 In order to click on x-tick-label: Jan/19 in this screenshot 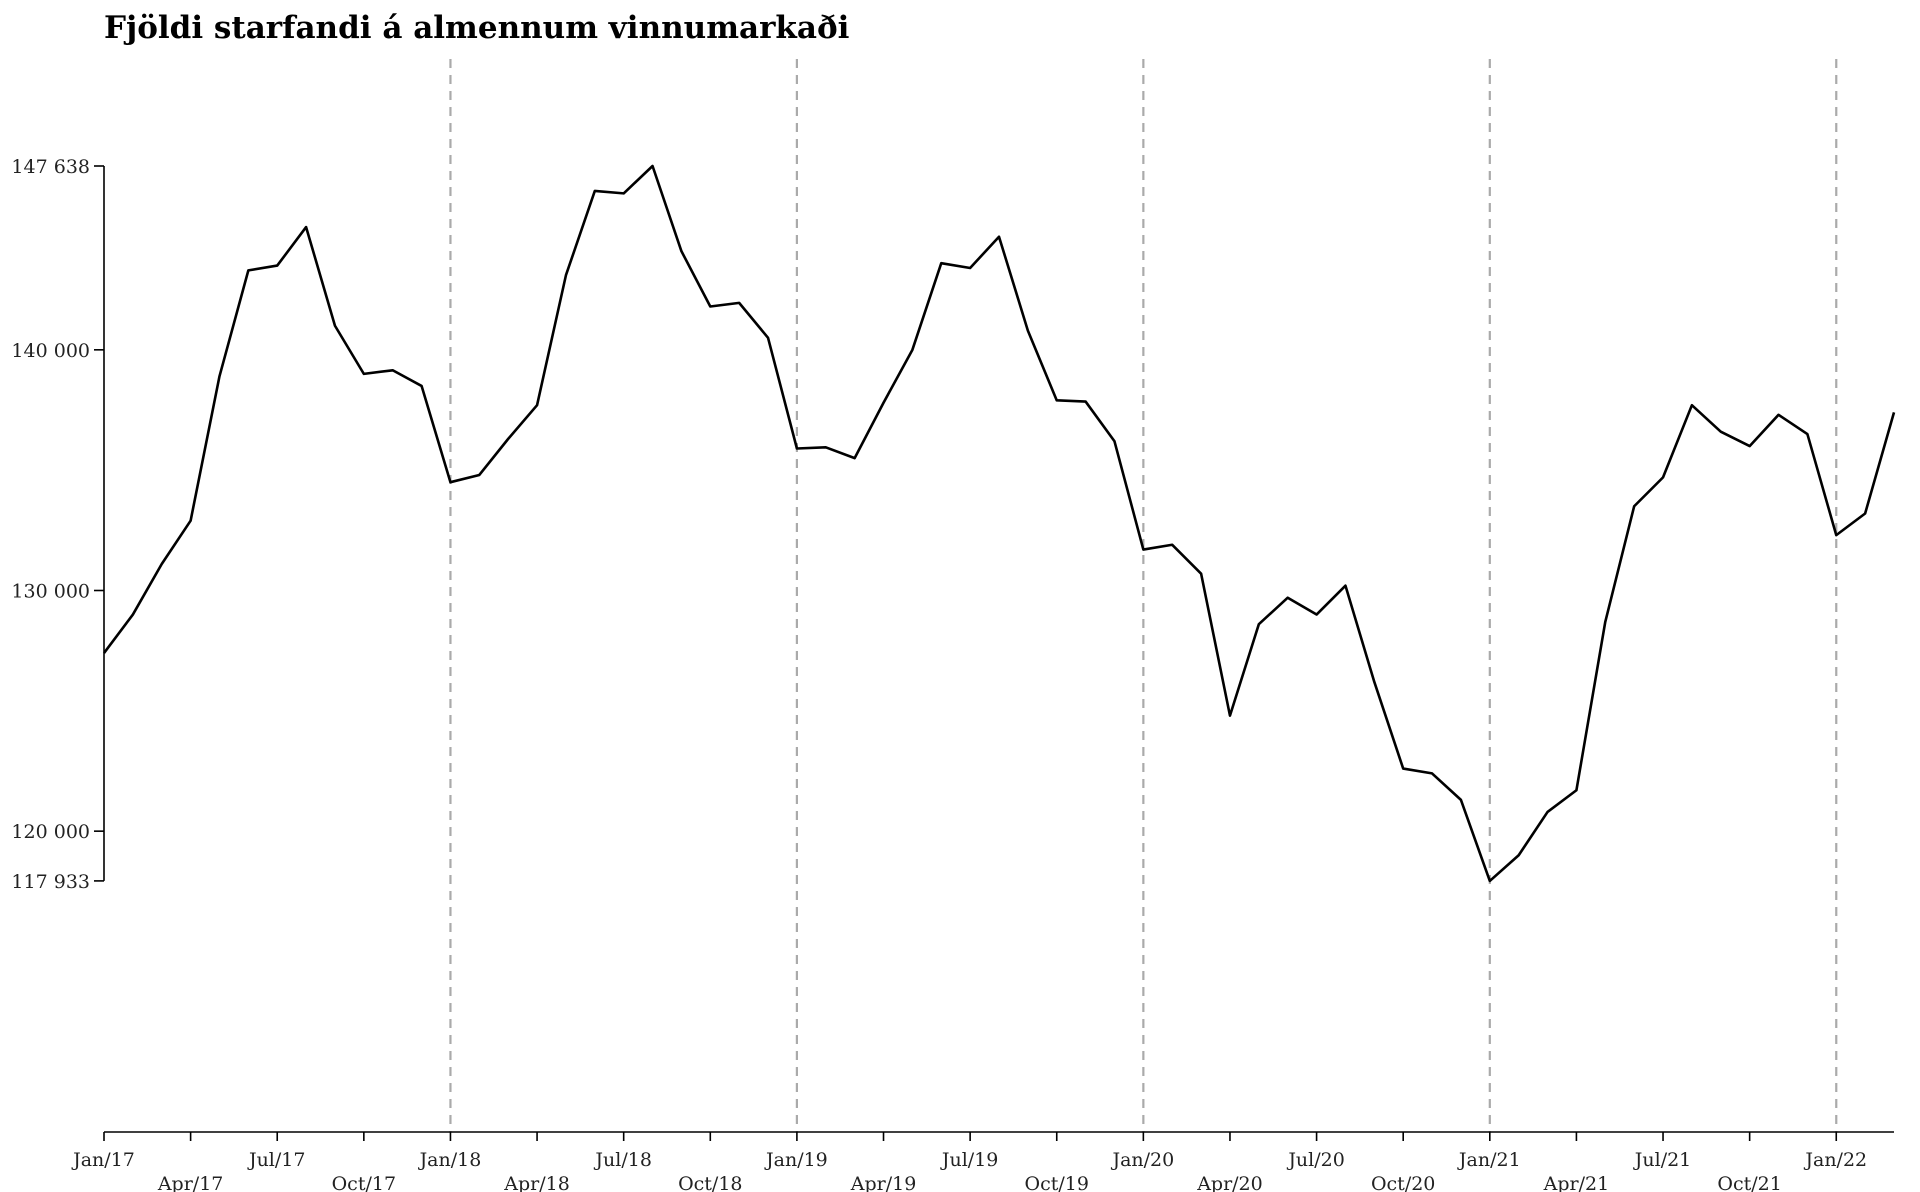, I will do `click(796, 1160)`.